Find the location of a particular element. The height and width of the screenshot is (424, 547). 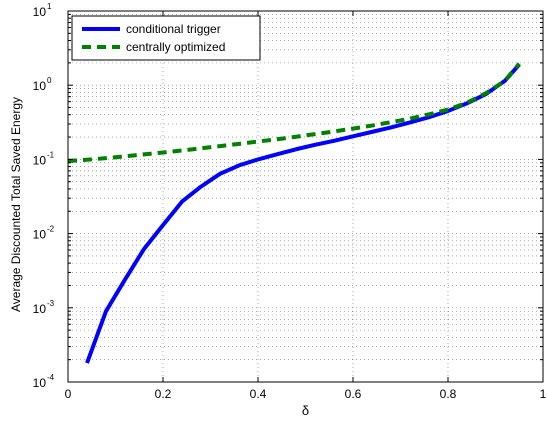

x-tick-label: 0.6 is located at coordinates (353, 394).